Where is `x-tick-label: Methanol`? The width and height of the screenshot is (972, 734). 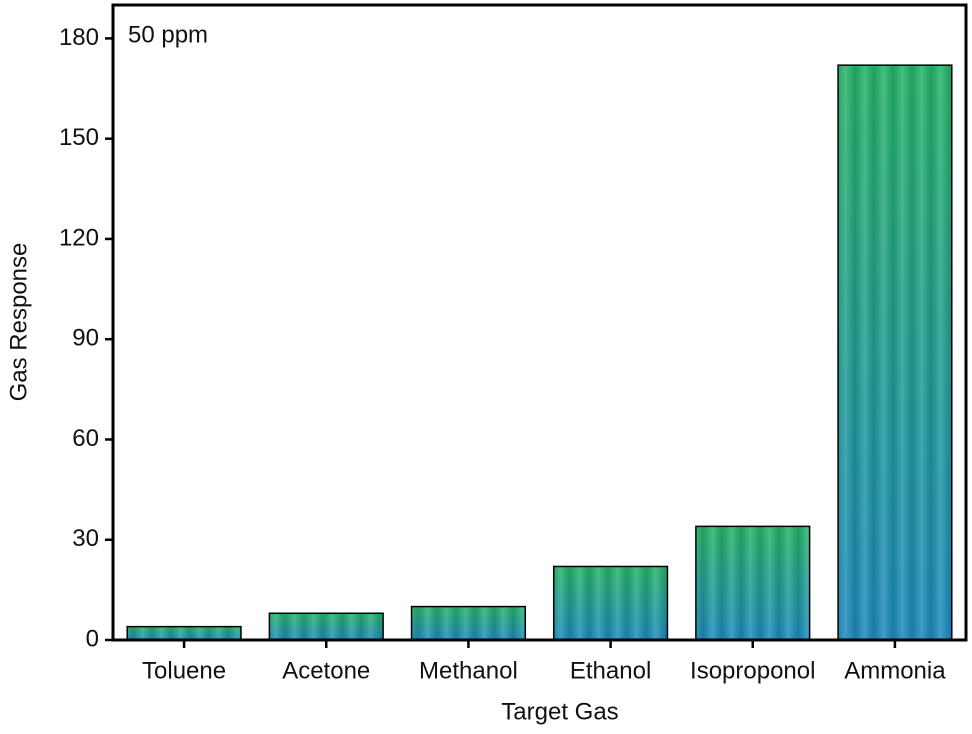
x-tick-label: Methanol is located at coordinates (468, 670).